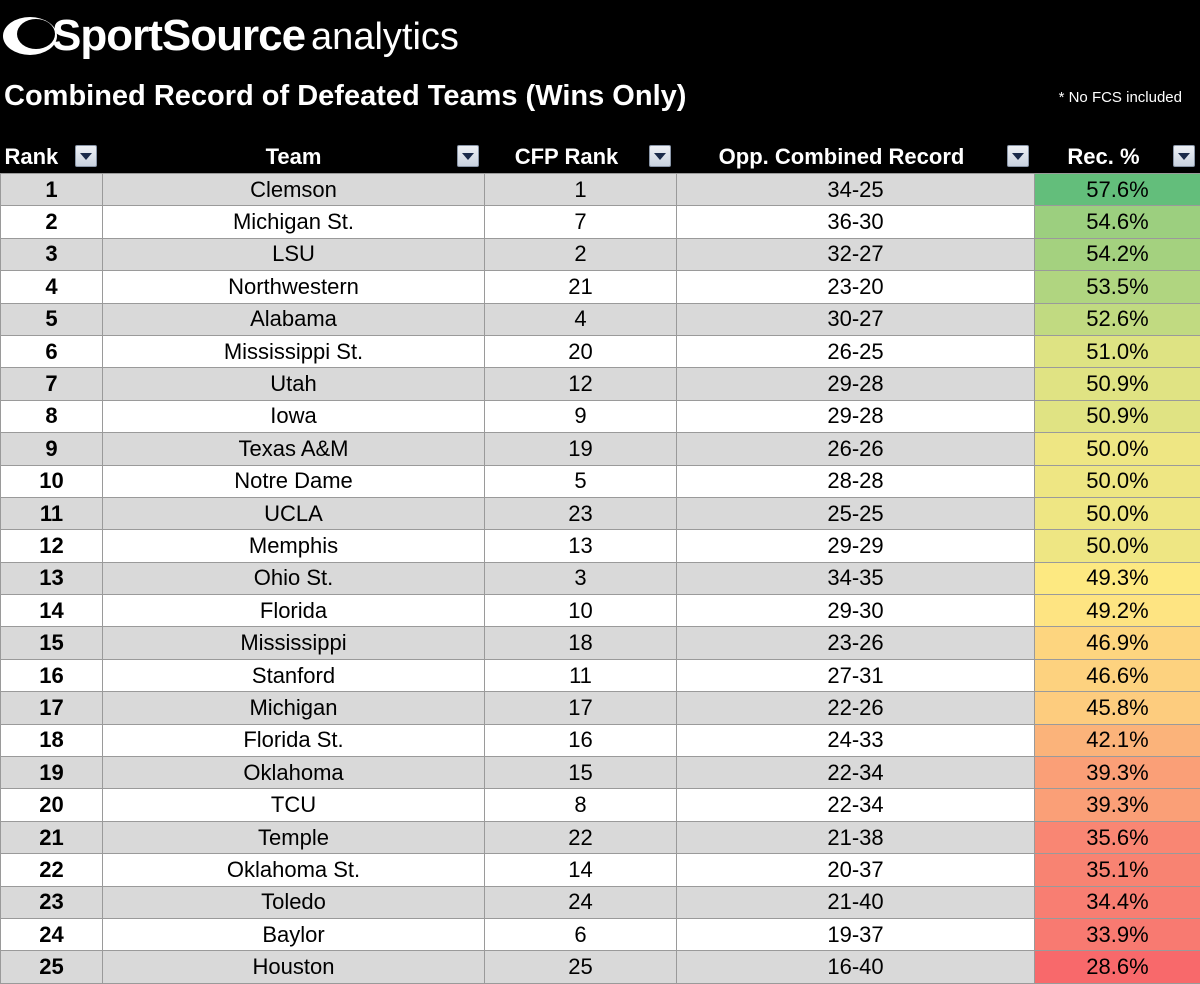  What do you see at coordinates (294, 805) in the screenshot?
I see `team-cell: TCU` at bounding box center [294, 805].